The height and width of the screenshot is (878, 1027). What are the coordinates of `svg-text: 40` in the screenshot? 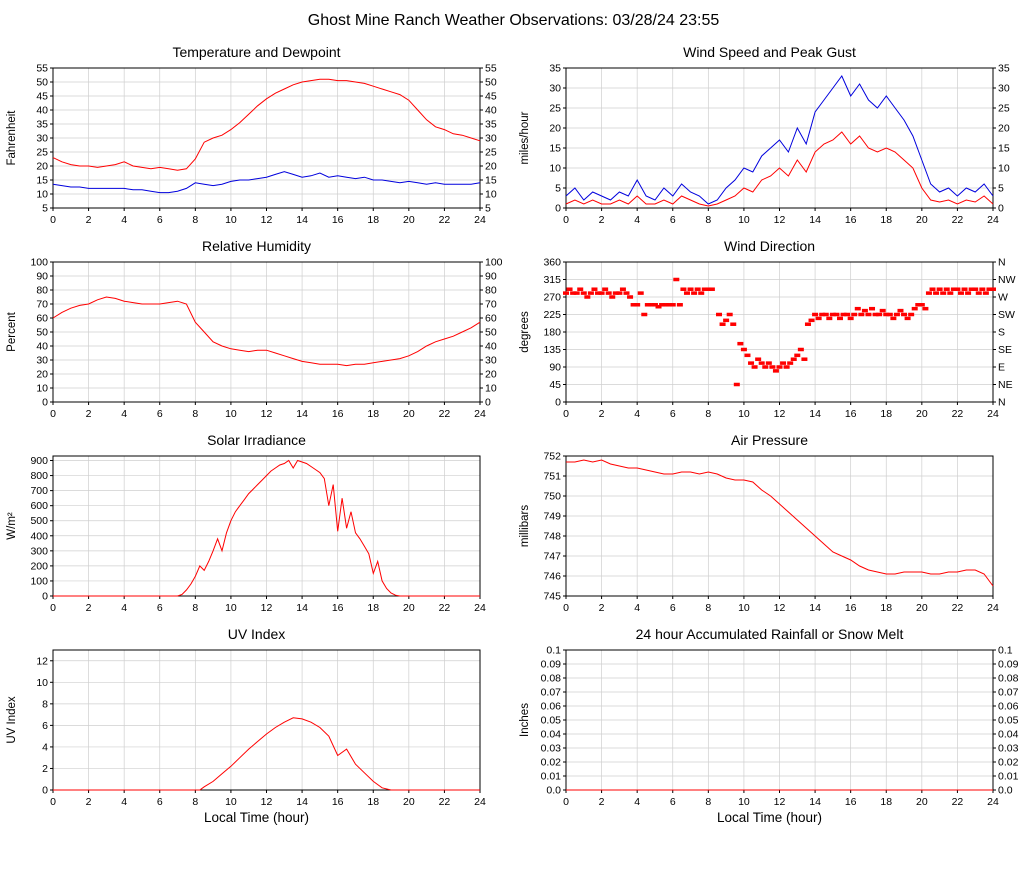 It's located at (491, 347).